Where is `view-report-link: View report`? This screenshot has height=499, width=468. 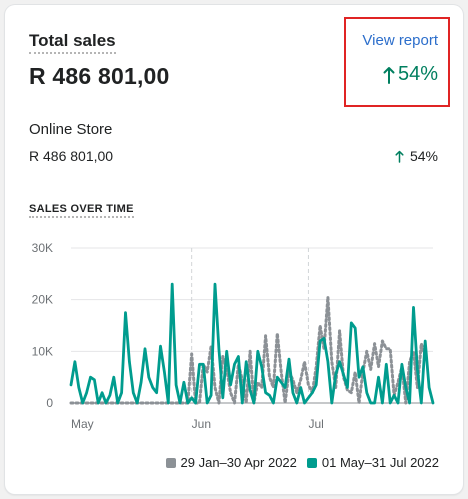 view-report-link: View report is located at coordinates (400, 40).